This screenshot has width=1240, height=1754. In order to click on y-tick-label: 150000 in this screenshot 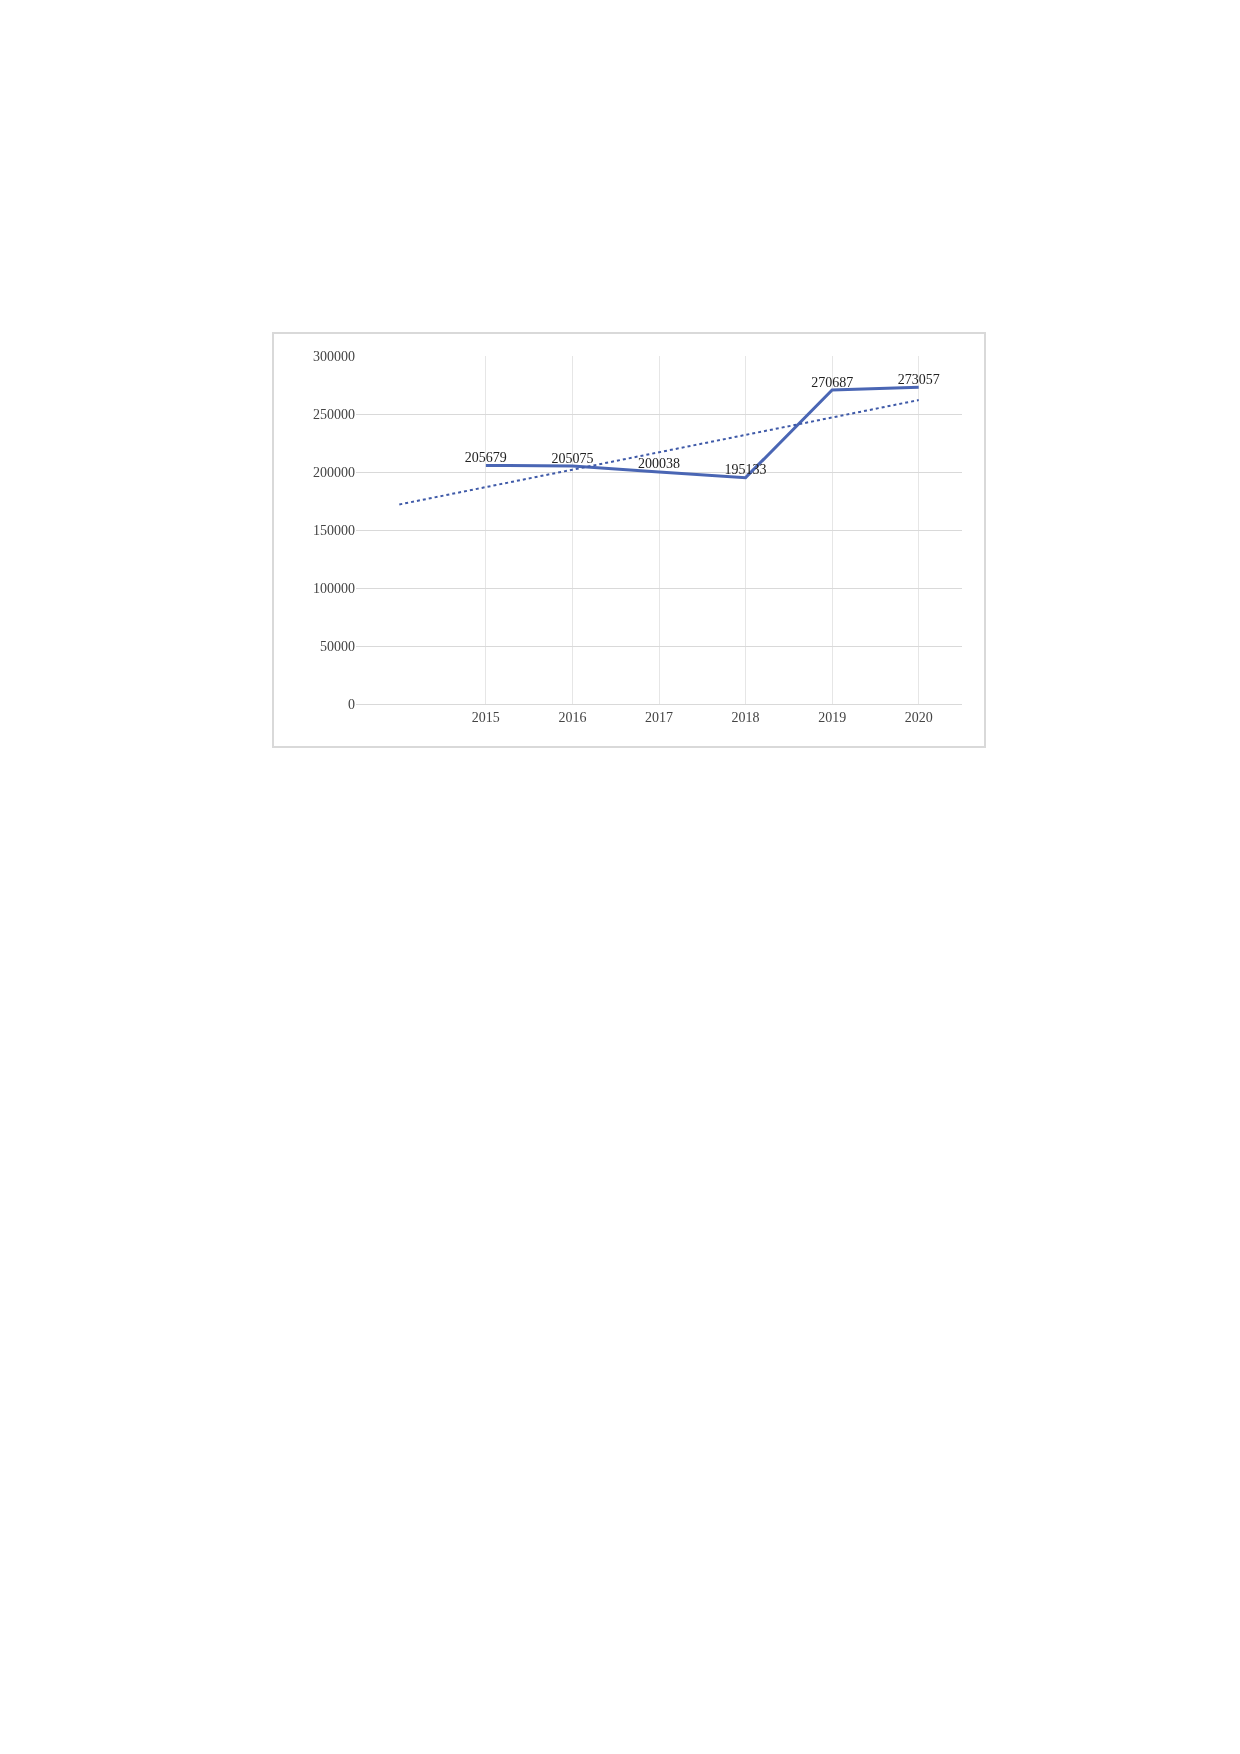, I will do `click(334, 530)`.